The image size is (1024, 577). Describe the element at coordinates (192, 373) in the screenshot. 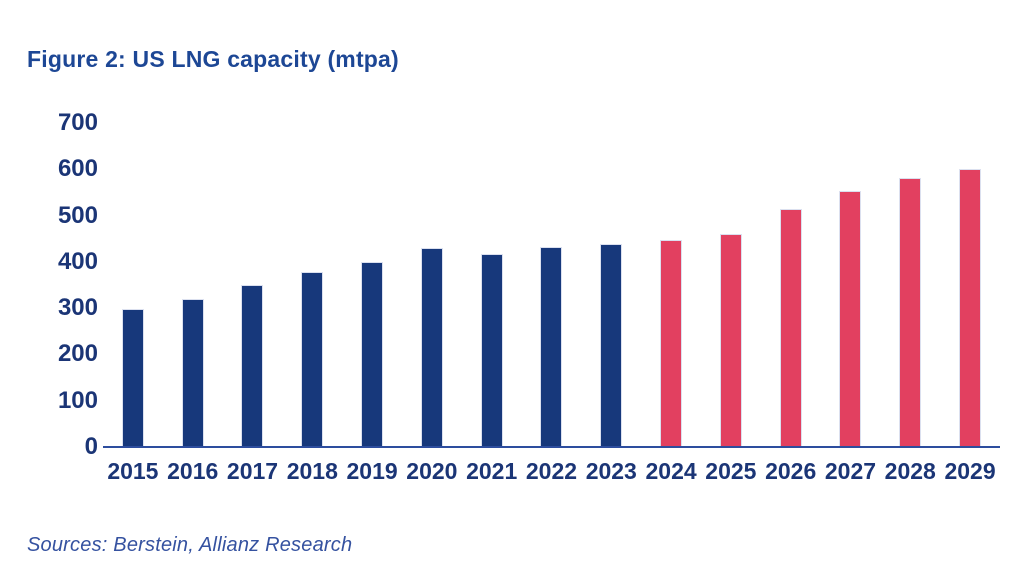

I see `bar-2016` at that location.